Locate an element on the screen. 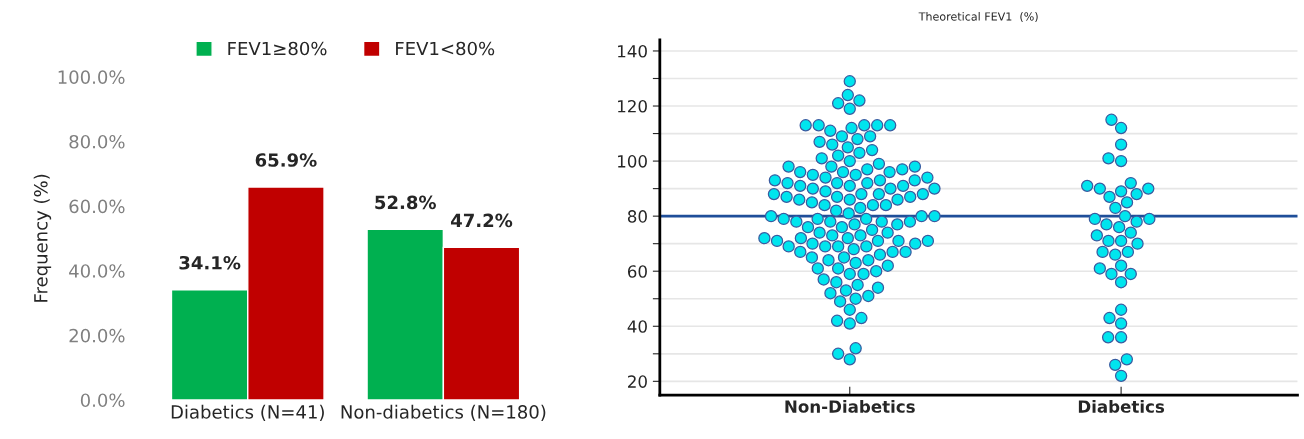  legend-label: FEV1≥80% is located at coordinates (277, 48).